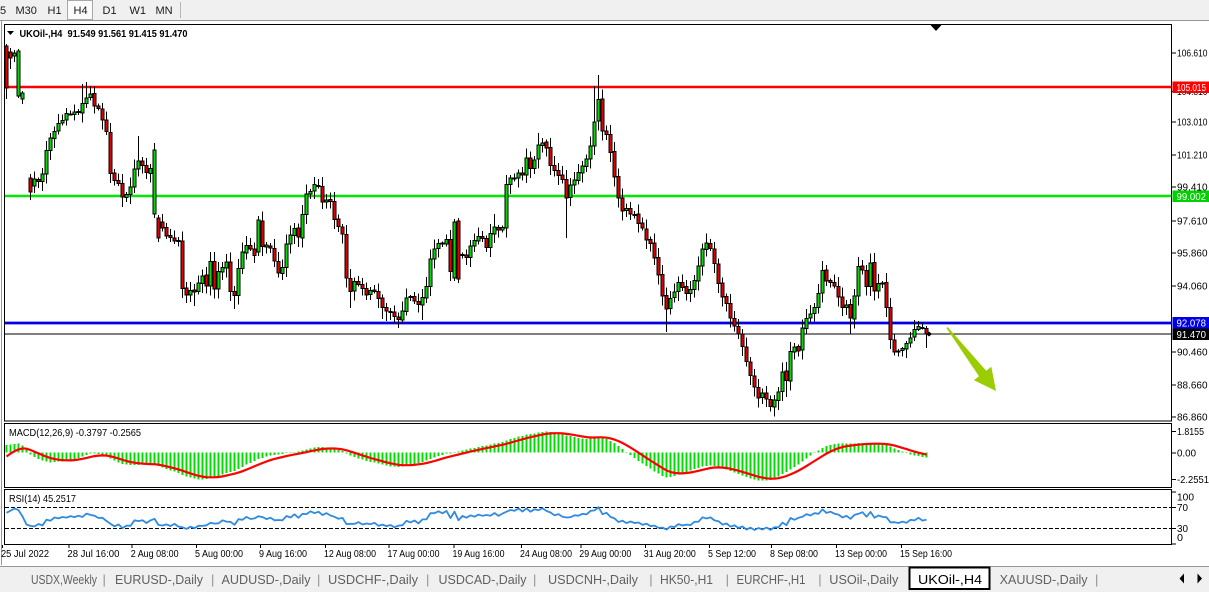 The height and width of the screenshot is (592, 1209). I want to click on svg-text: 17 Aug 00:00, so click(414, 554).